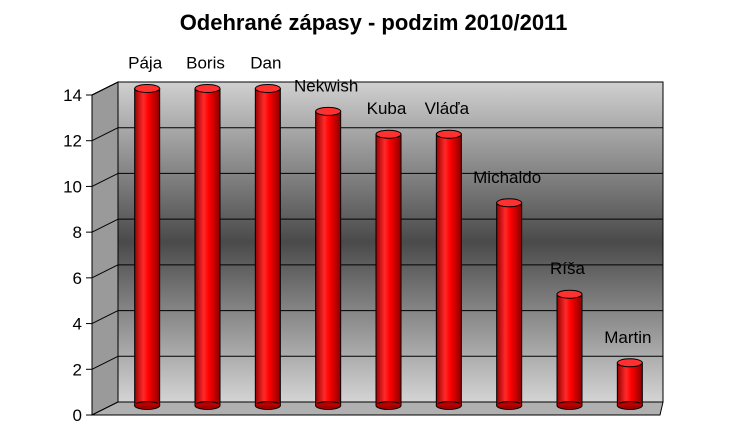 The height and width of the screenshot is (440, 747). What do you see at coordinates (387, 108) in the screenshot?
I see `bar-category-label: Kuba` at bounding box center [387, 108].